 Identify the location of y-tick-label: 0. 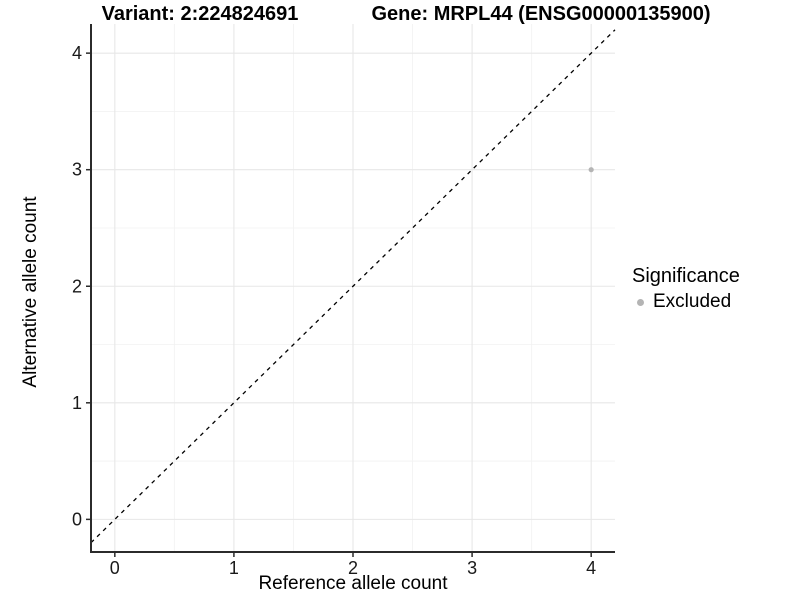
(77, 519).